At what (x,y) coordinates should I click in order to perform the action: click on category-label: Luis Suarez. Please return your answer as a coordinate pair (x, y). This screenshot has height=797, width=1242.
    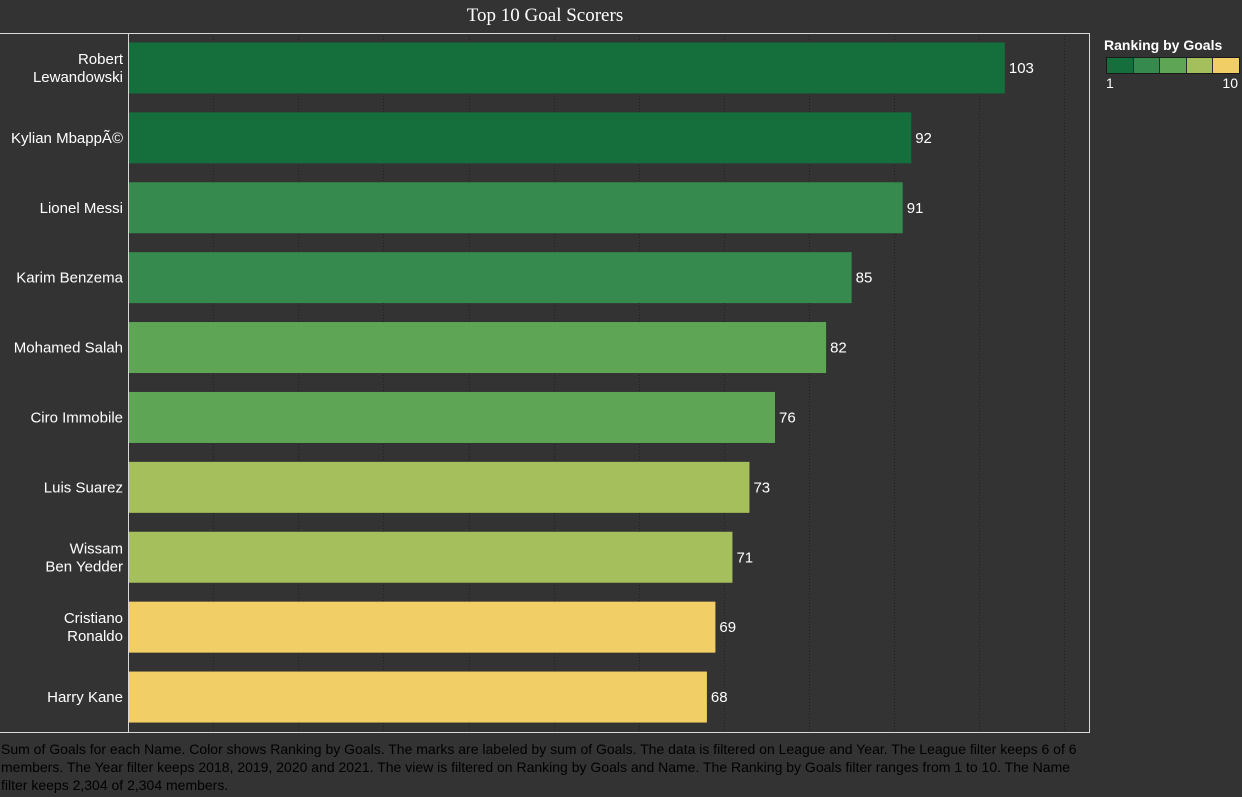
    Looking at the image, I should click on (83, 487).